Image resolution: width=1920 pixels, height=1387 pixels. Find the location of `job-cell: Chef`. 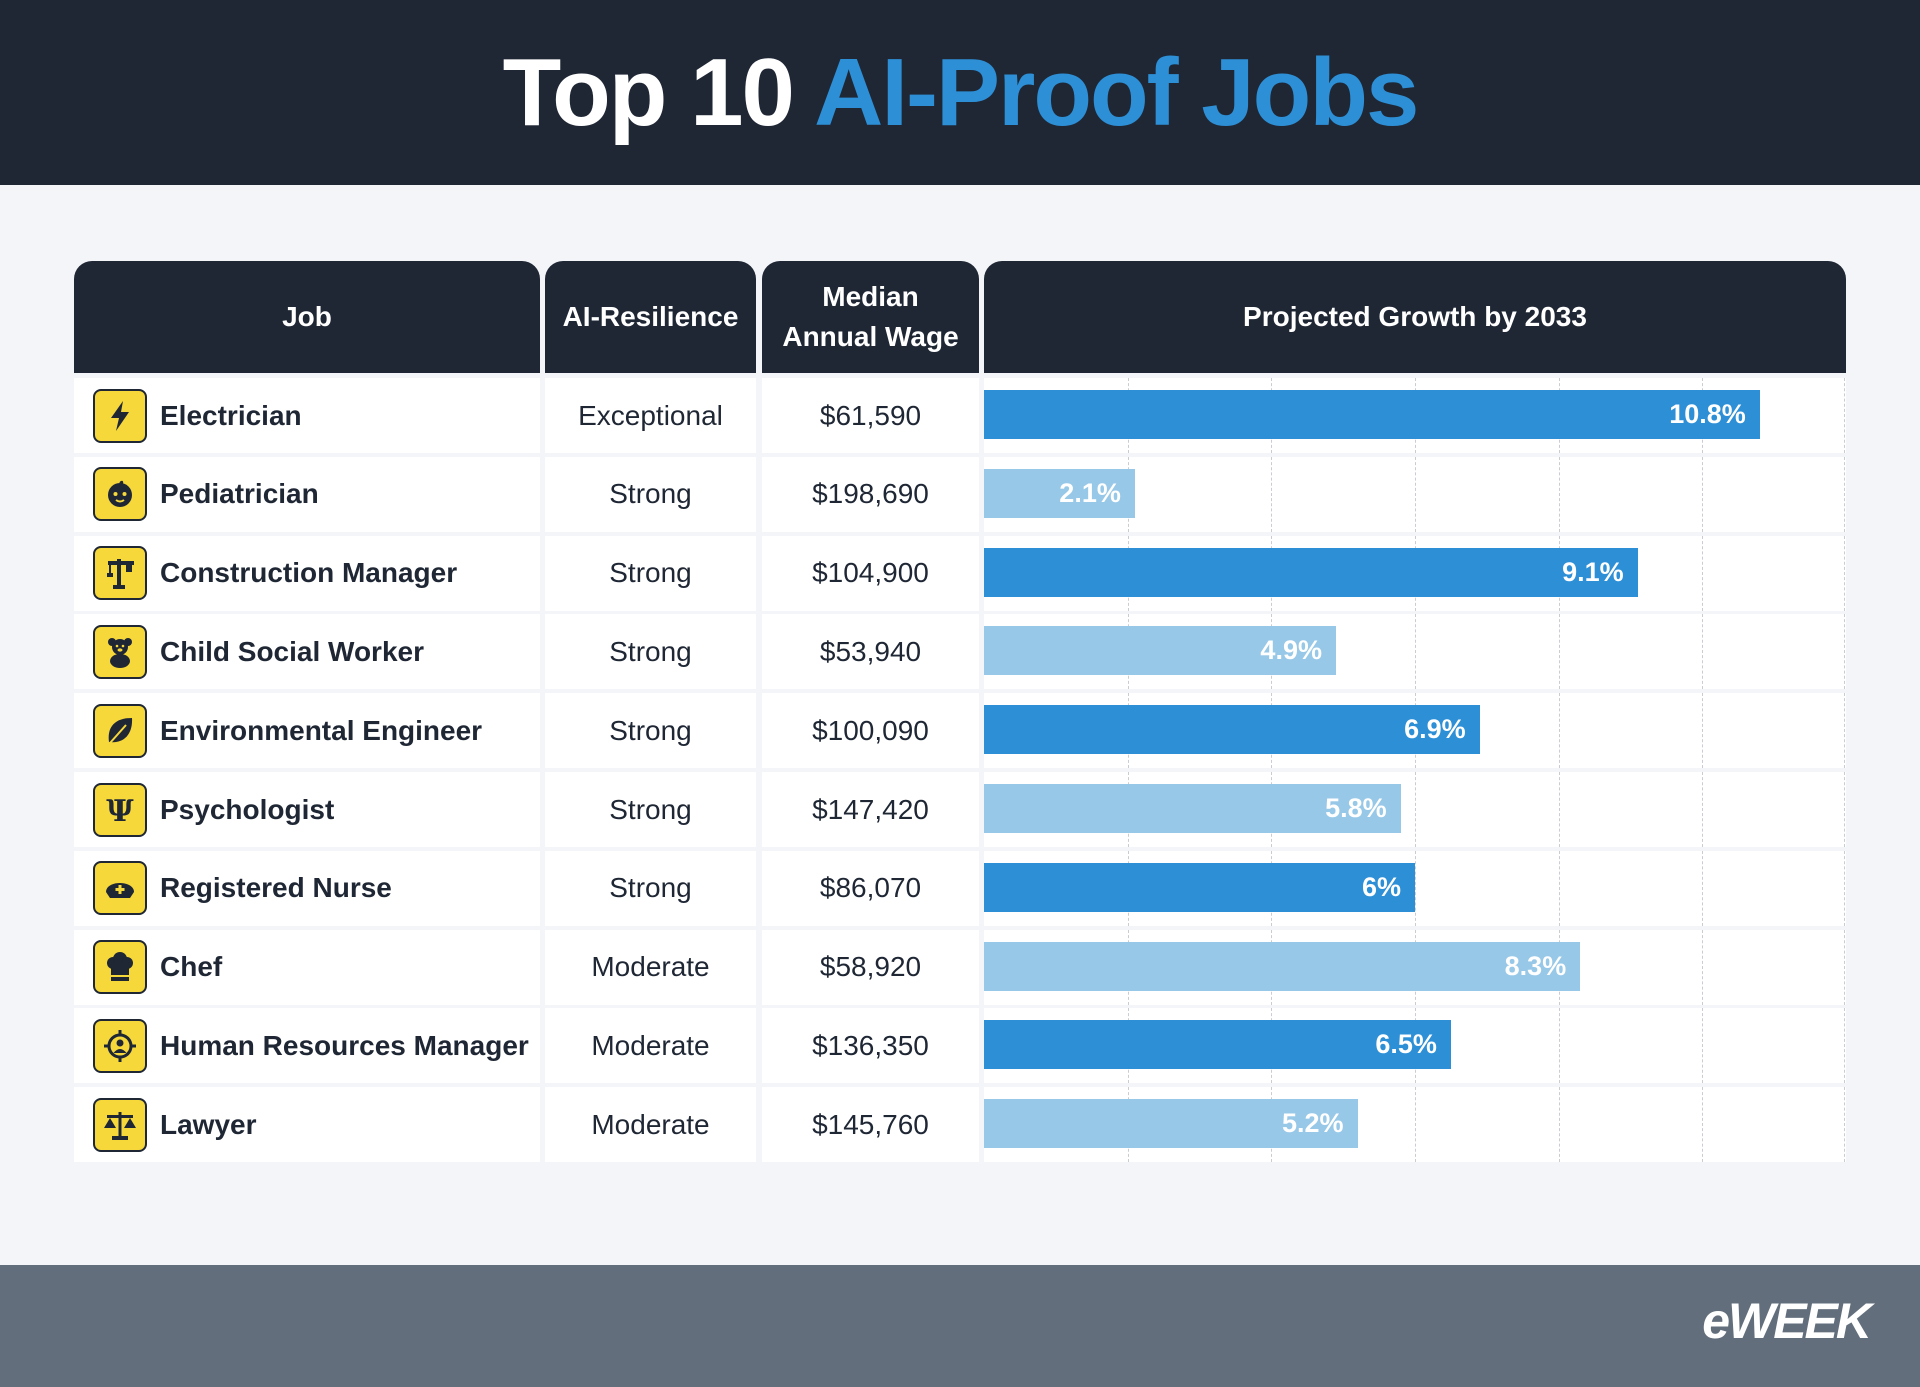

job-cell: Chef is located at coordinates (307, 967).